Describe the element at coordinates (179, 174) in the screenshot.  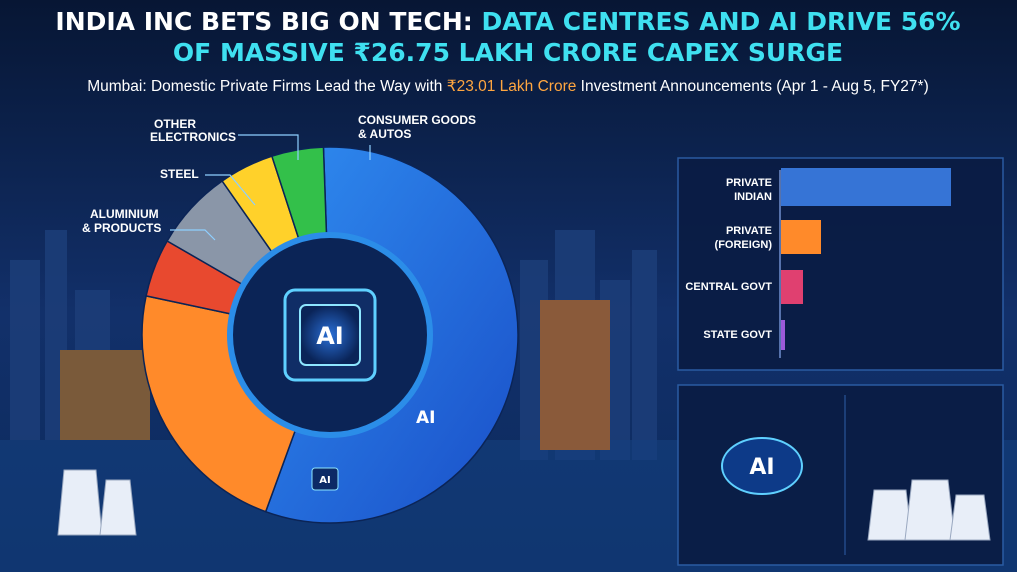
I see `label-steel: STEEL` at that location.